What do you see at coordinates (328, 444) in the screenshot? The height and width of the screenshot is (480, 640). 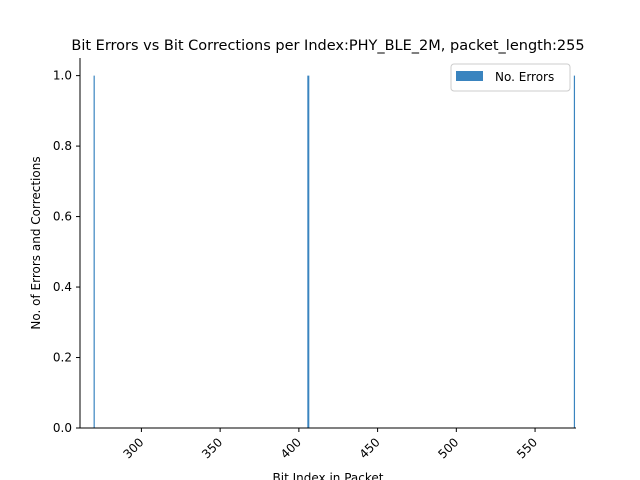 I see `x-axis: 300 350 400 450 500 550` at bounding box center [328, 444].